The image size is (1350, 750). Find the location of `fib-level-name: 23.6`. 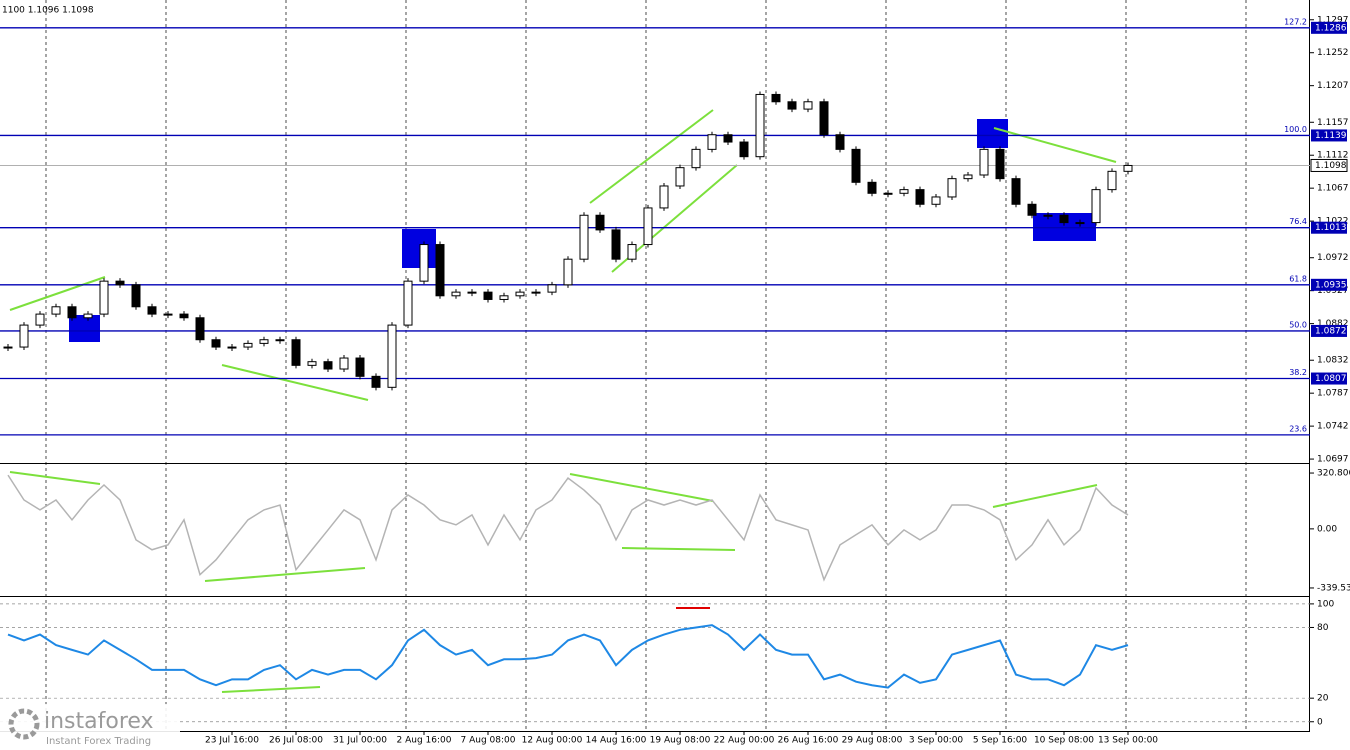

fib-level-name: 23.6 is located at coordinates (1298, 428).